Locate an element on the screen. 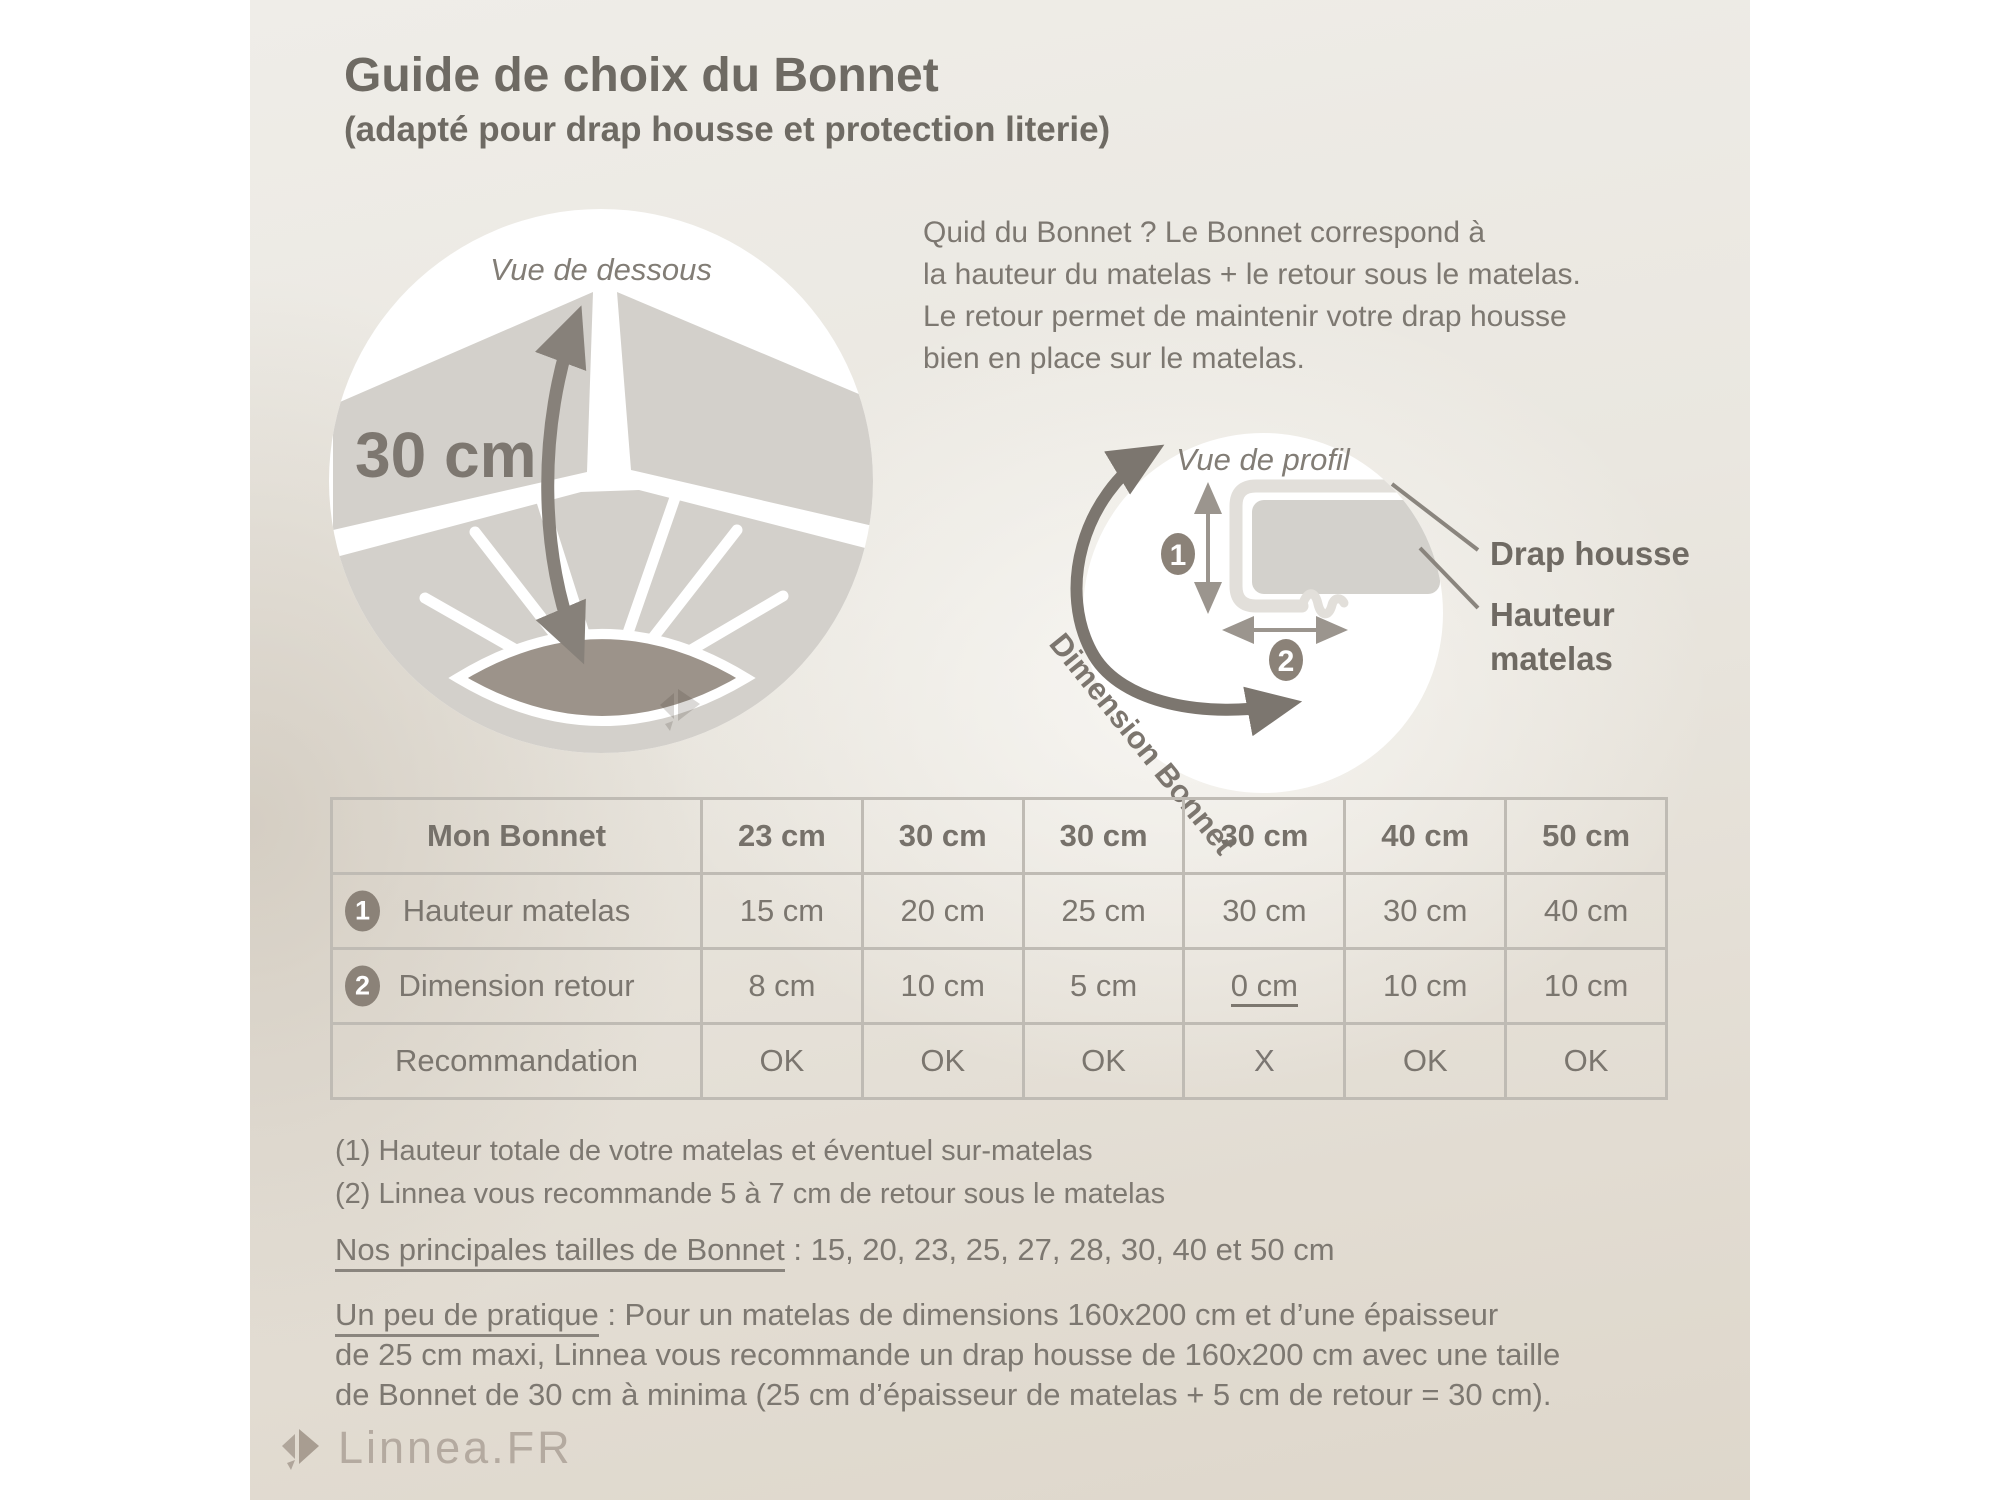 This screenshot has width=2000, height=1500. sheet-pointer-line is located at coordinates (1435, 517).